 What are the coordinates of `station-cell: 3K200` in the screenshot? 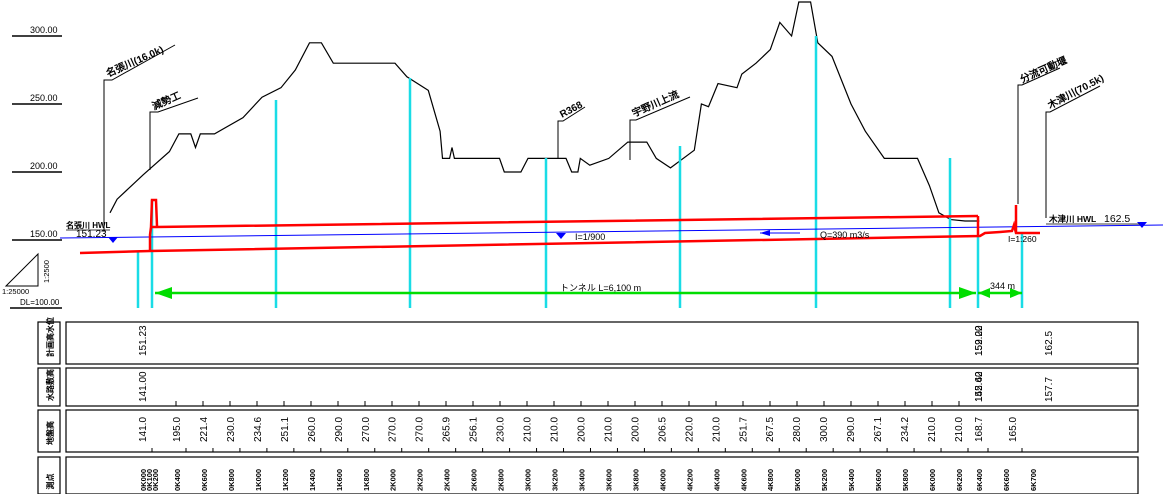 It's located at (555, 480).